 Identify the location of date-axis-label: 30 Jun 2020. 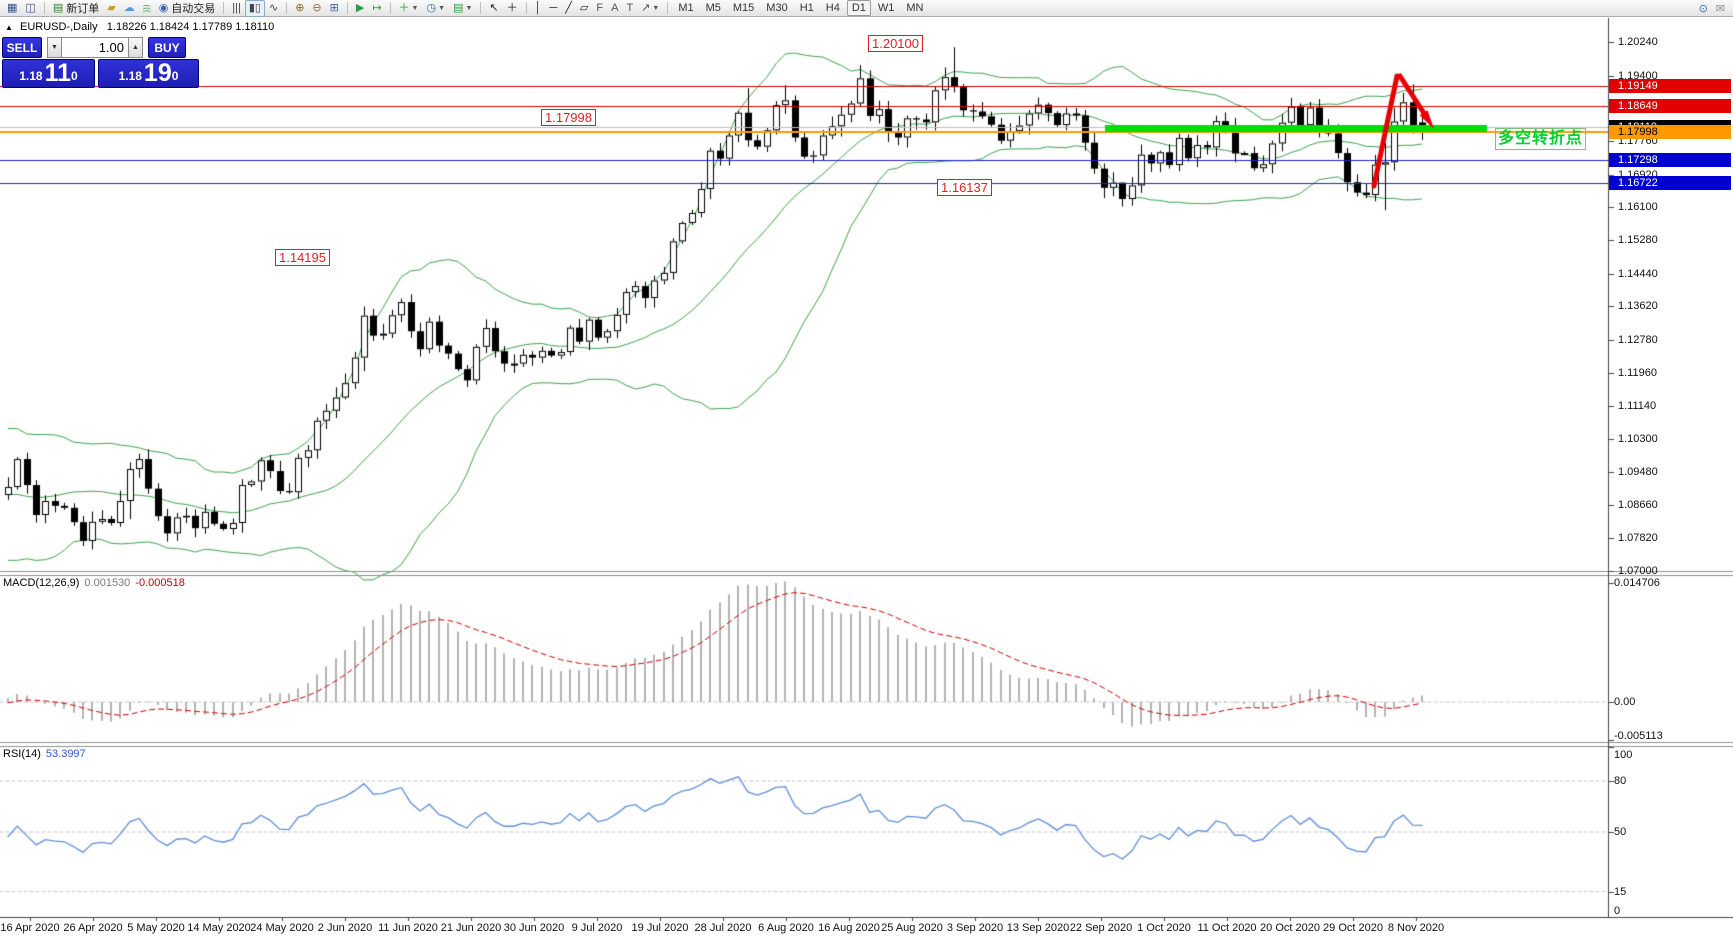
(534, 928).